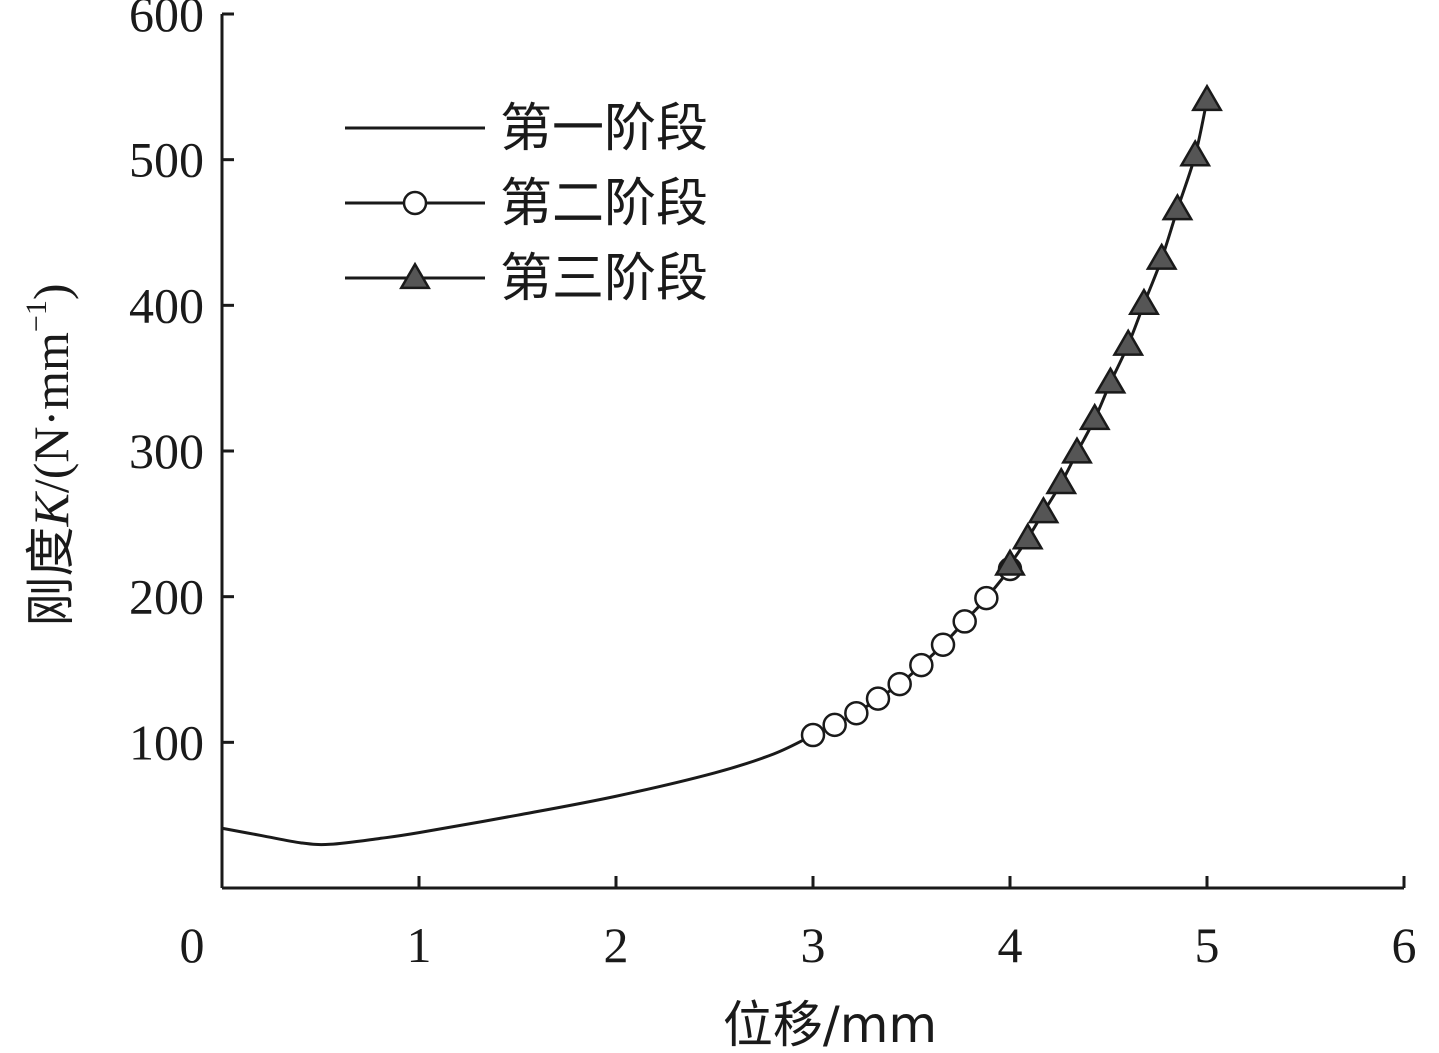  I want to click on x-tick-label: 5, so click(1207, 945).